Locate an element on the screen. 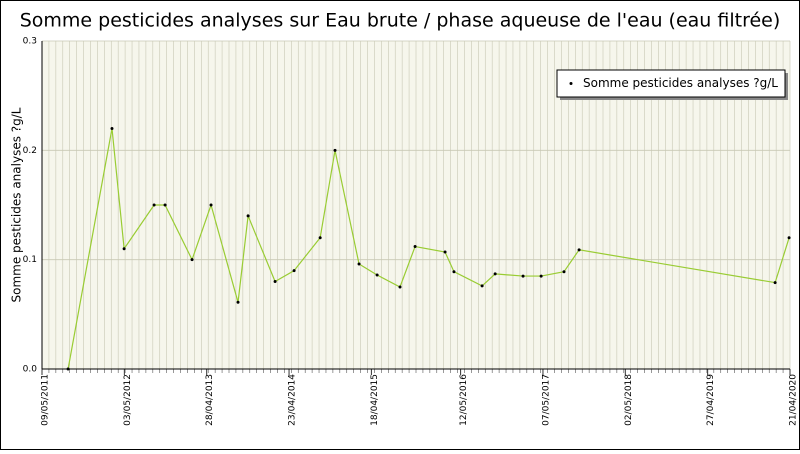 The image size is (800, 454). x-tick-label: 28/04/2013 is located at coordinates (210, 400).